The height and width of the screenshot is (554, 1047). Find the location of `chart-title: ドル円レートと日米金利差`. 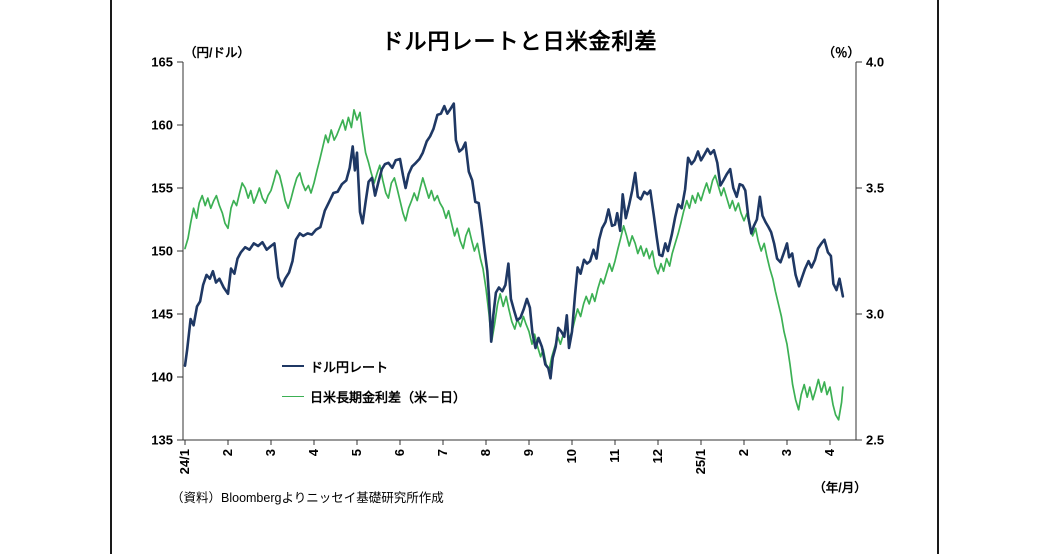

chart-title: ドル円レートと日米金利差 is located at coordinates (519, 41).